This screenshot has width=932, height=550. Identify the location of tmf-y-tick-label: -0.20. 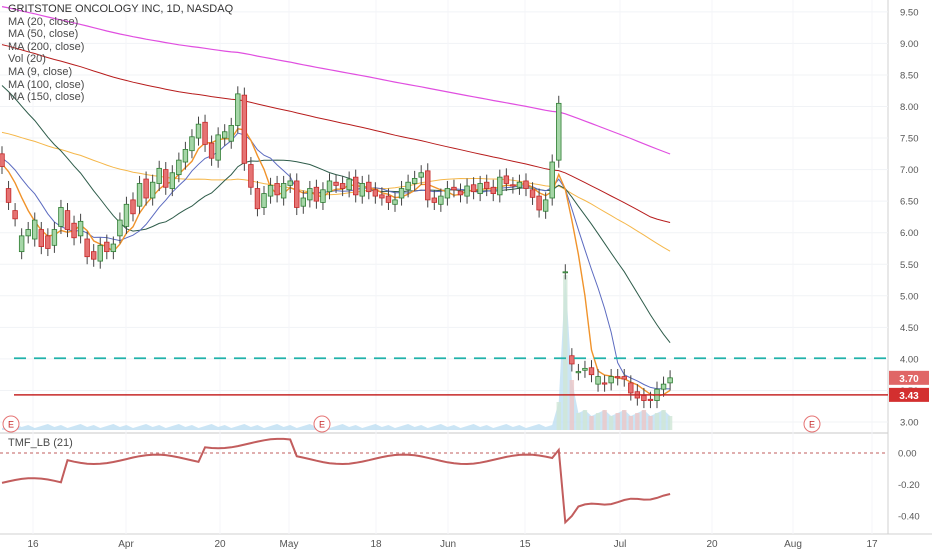
(909, 485).